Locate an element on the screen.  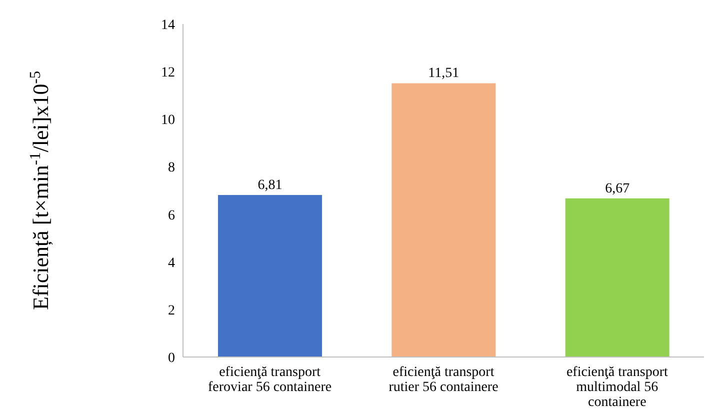
x-tick-label: eficienţă transport feroviar 56 containere is located at coordinates (270, 380).